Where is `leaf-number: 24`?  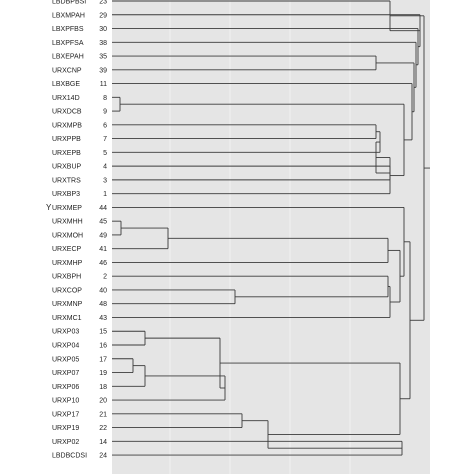 leaf-number: 24 is located at coordinates (103, 456).